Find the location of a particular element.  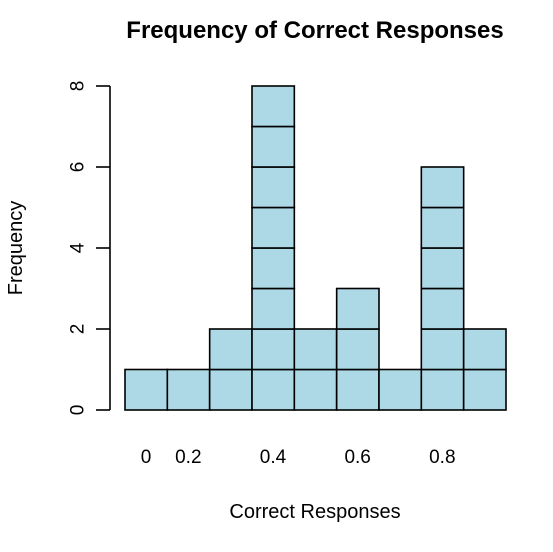

chart-title: Frequency of Correct Responses is located at coordinates (314, 30).